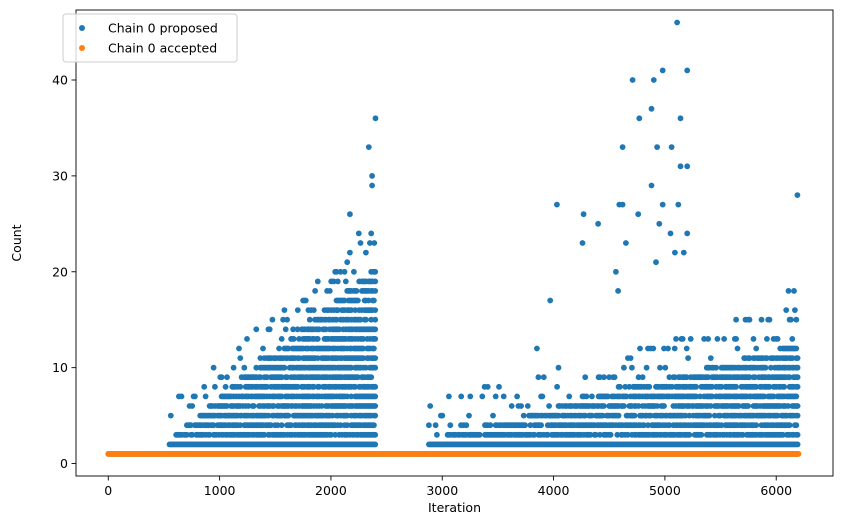 The image size is (841, 525). Describe the element at coordinates (220, 490) in the screenshot. I see `x-tick-label: 1000` at that location.